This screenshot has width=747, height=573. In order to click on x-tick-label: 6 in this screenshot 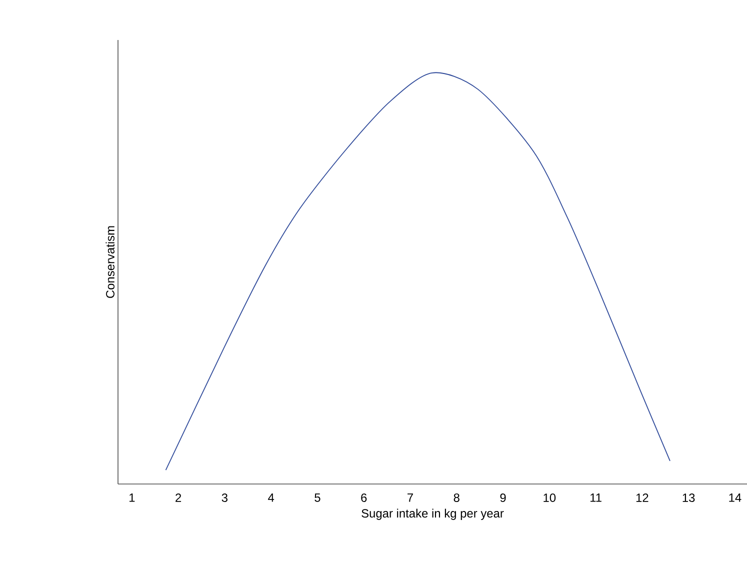, I will do `click(364, 498)`.